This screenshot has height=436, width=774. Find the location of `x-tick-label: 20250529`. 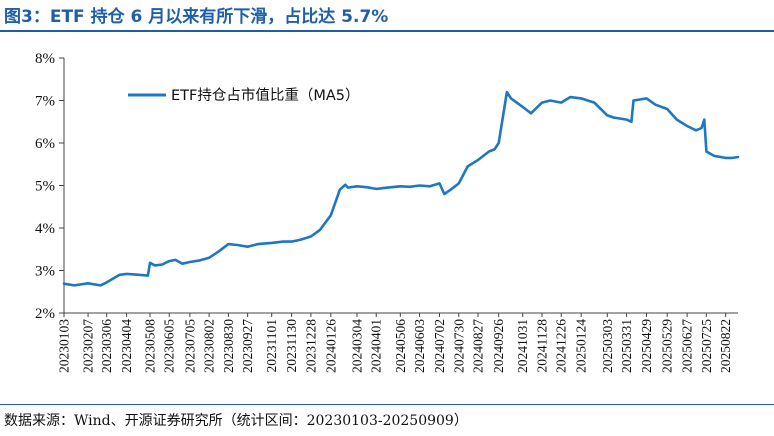

x-tick-label: 20250529 is located at coordinates (667, 346).